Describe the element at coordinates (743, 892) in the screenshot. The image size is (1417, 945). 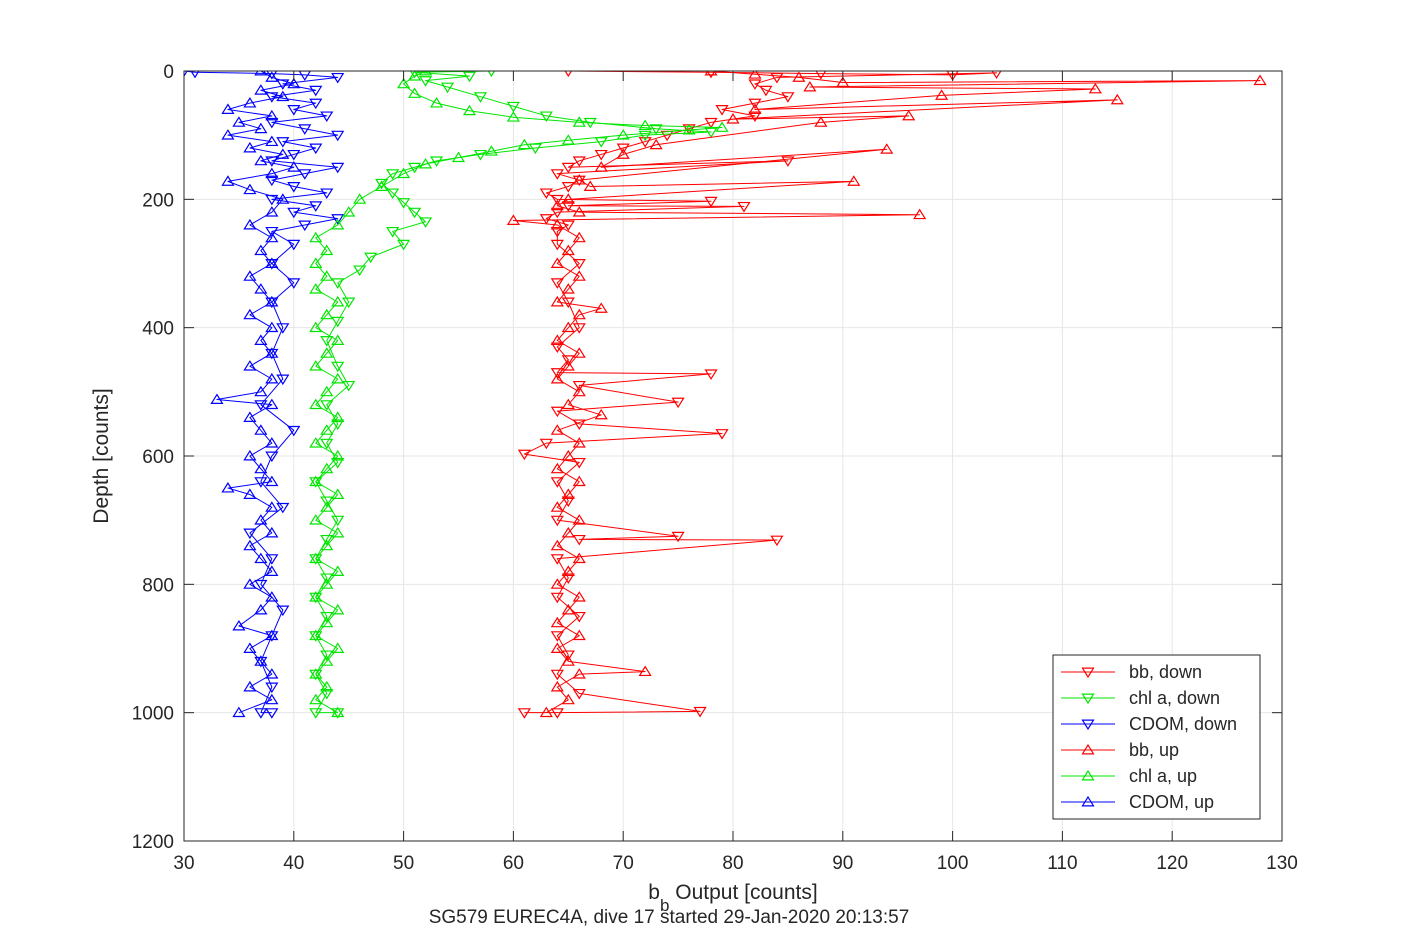
I see `x-axis-label-rest: Output [counts]` at that location.